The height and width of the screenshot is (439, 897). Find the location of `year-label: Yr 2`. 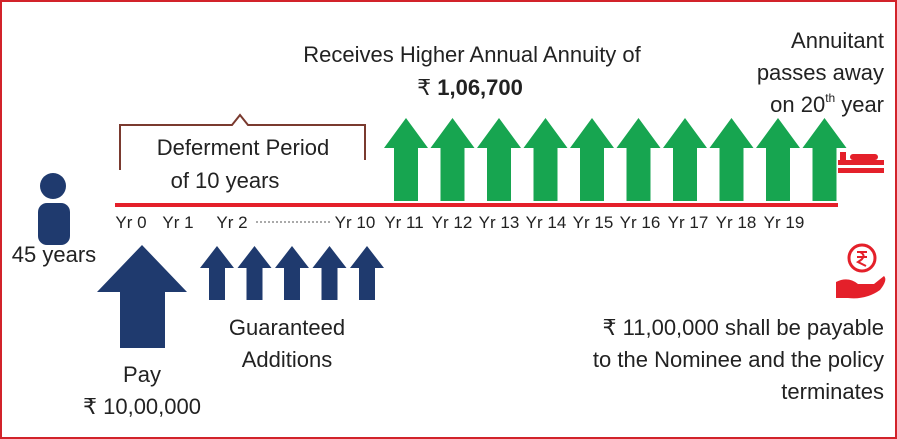

year-label: Yr 2 is located at coordinates (231, 222).